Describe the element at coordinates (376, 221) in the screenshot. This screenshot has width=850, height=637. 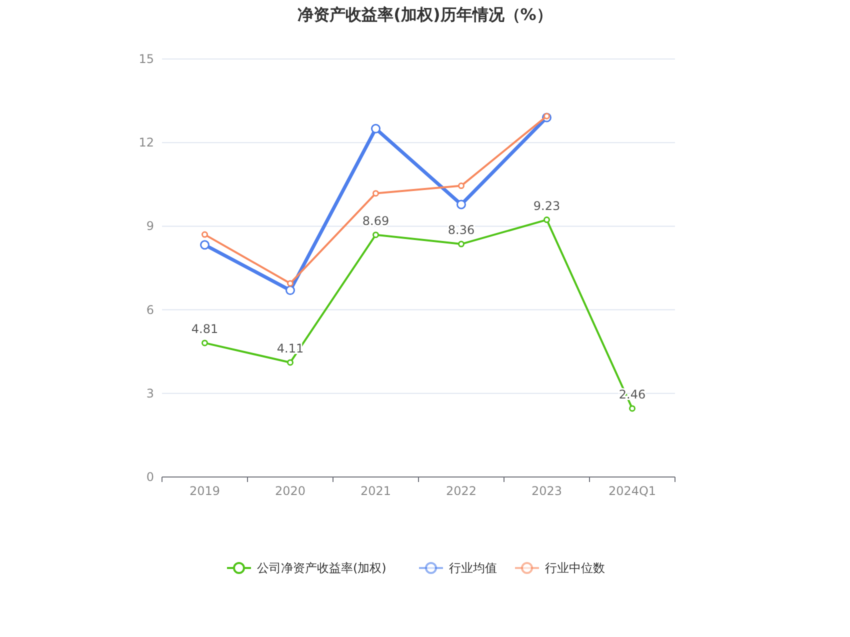
I see `data-label: 8.69` at that location.